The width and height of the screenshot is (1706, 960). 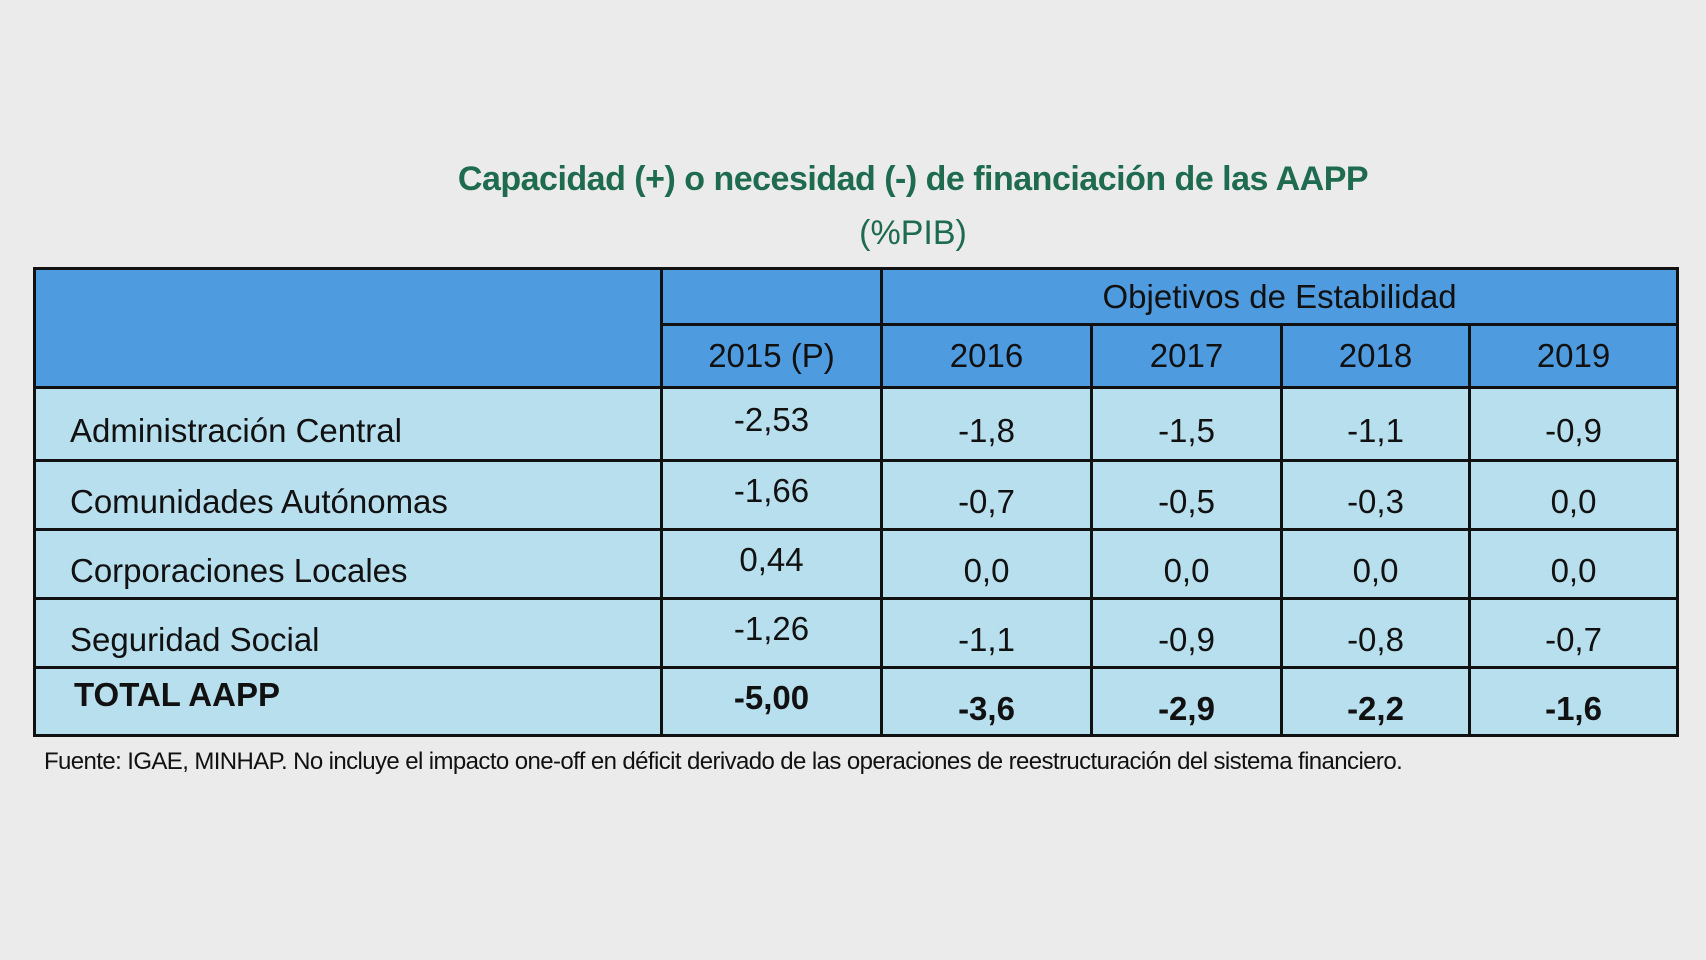 What do you see at coordinates (348, 564) in the screenshot?
I see `row-label: Corporaciones Locales` at bounding box center [348, 564].